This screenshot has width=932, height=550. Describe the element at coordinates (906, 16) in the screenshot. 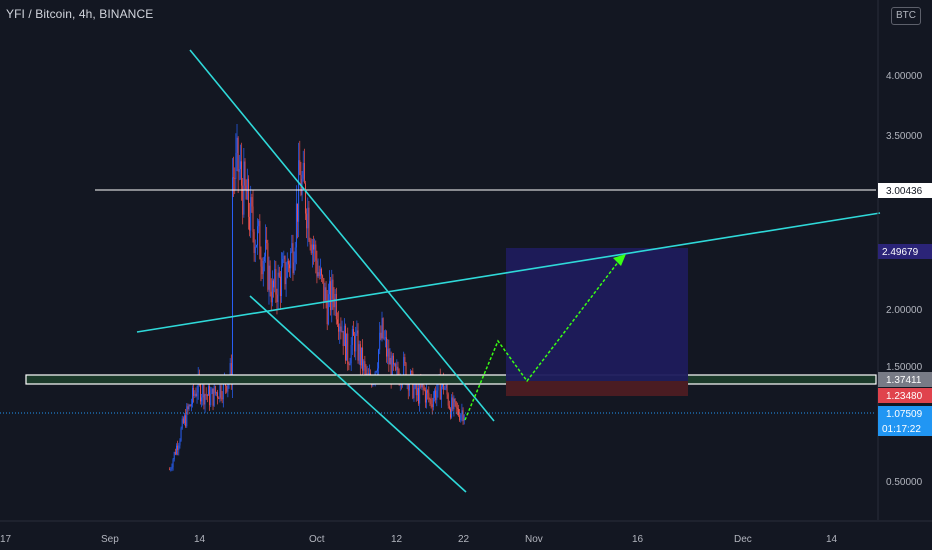

I see `currency-badge: BTC` at that location.